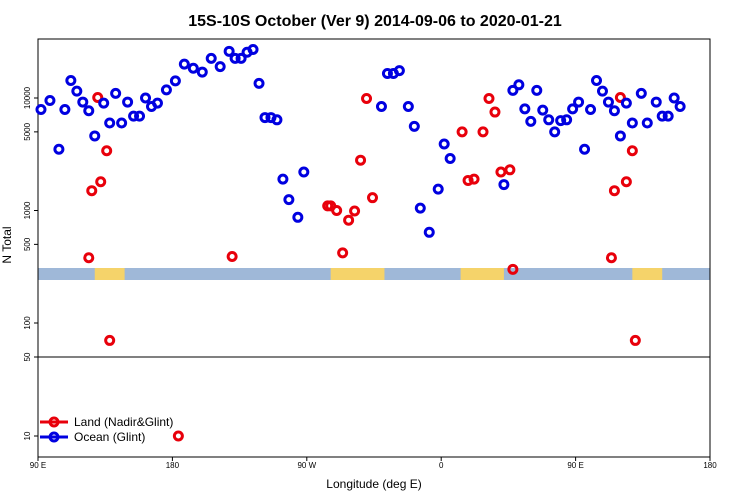  I want to click on x-tick-label: 0, so click(441, 465).